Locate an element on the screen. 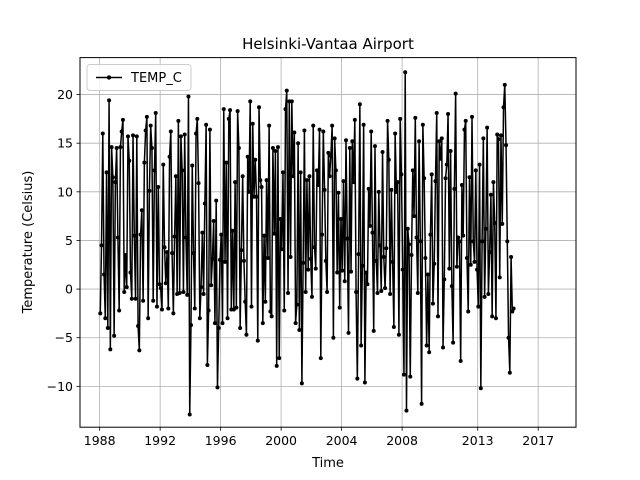 This screenshot has width=640, height=480. x-axis: 1988 1992 1996 2000 2004 2008 2013 2017 is located at coordinates (319, 437).